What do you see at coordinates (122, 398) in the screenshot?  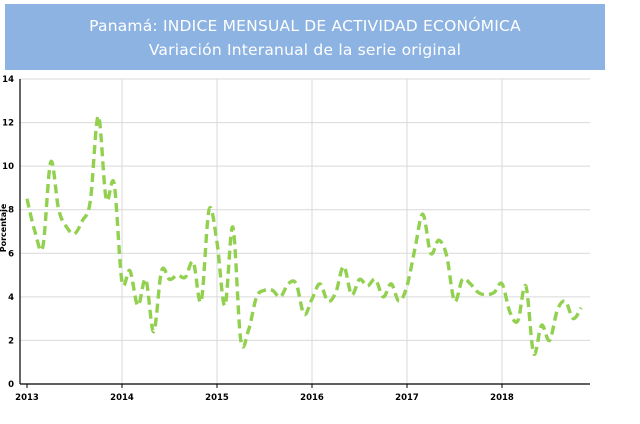 I see `x-tick-label: 2014` at bounding box center [122, 398].